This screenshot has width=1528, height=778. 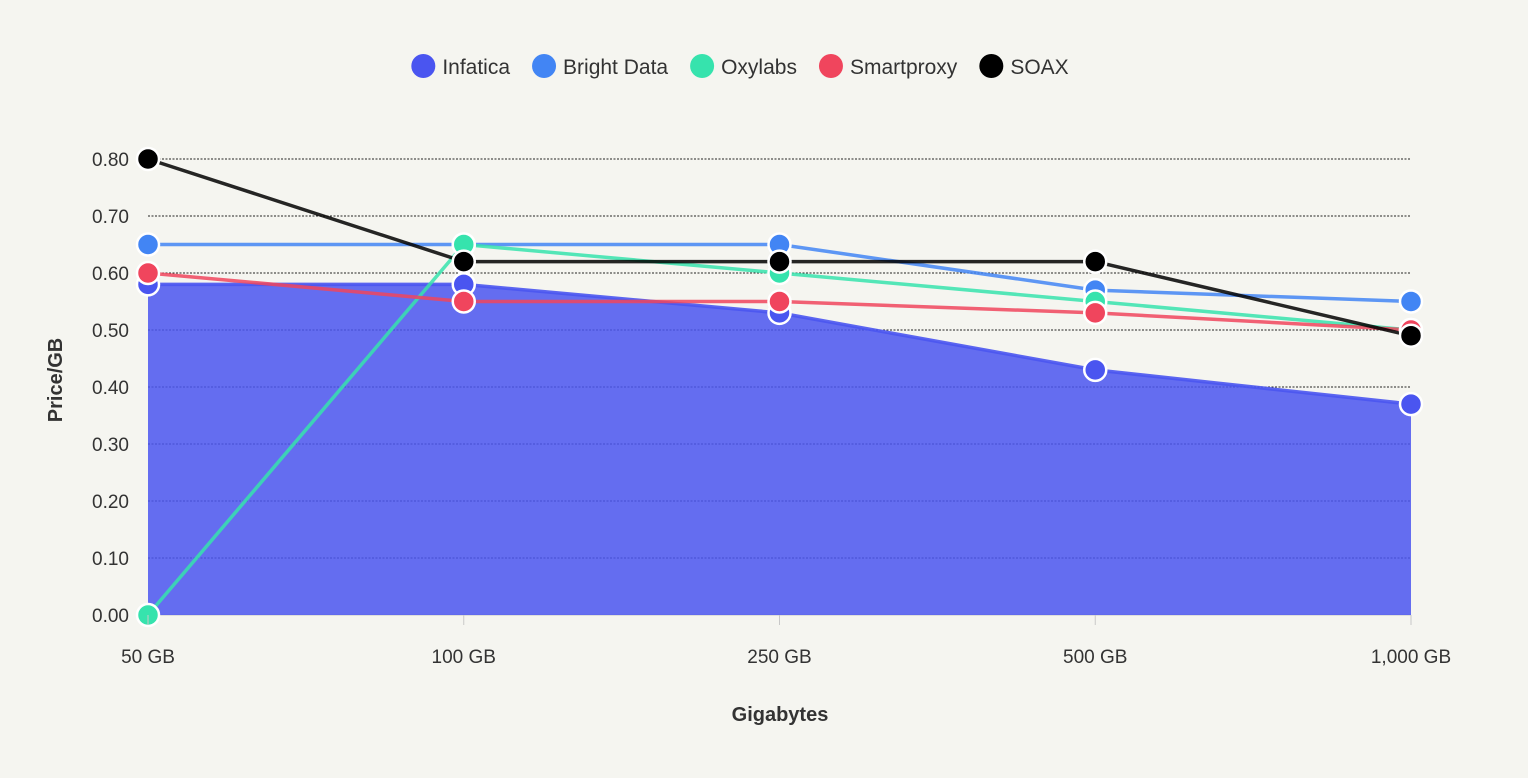 I want to click on legend-item-smartproxy: Smartproxy, so click(x=888, y=66).